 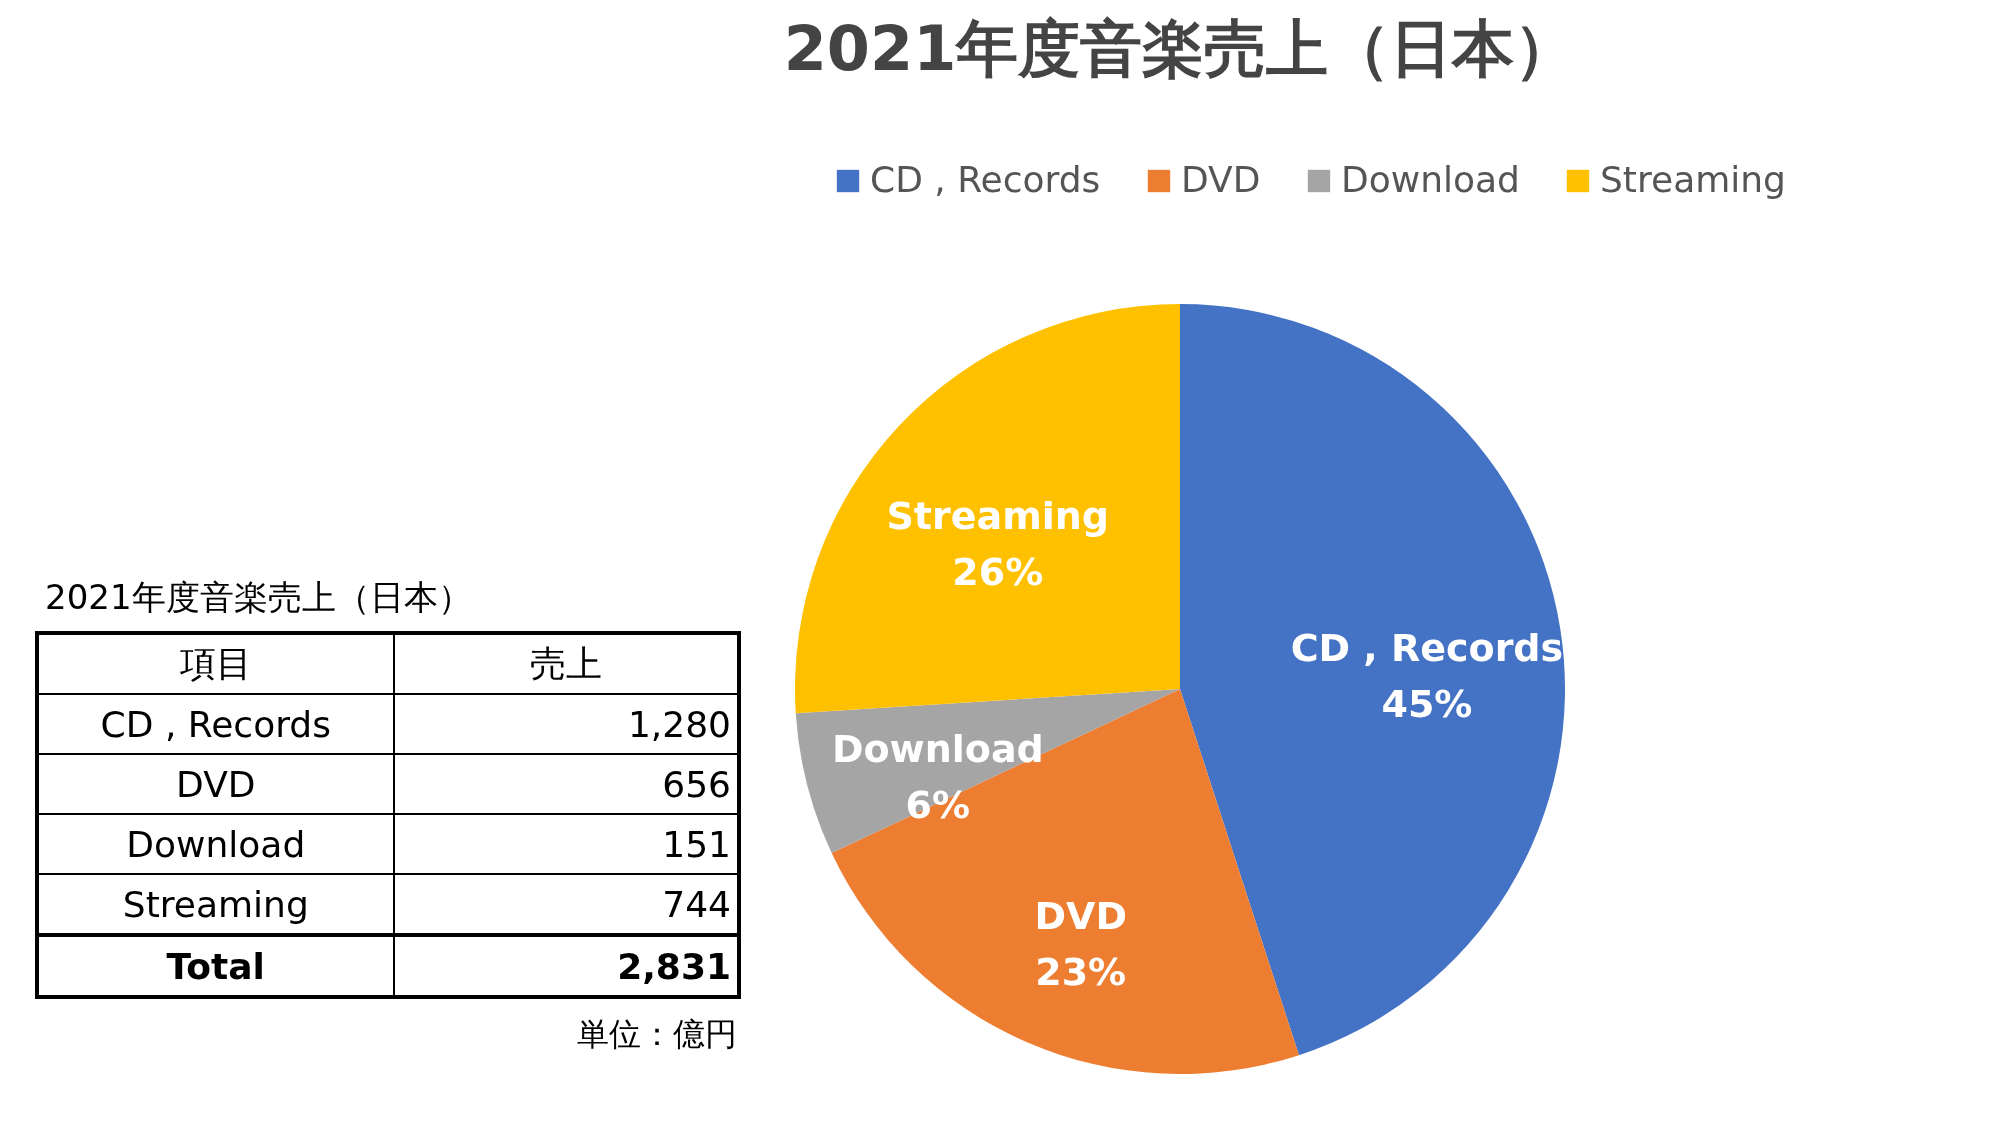 I want to click on data-label: 23%, so click(x=1081, y=972).